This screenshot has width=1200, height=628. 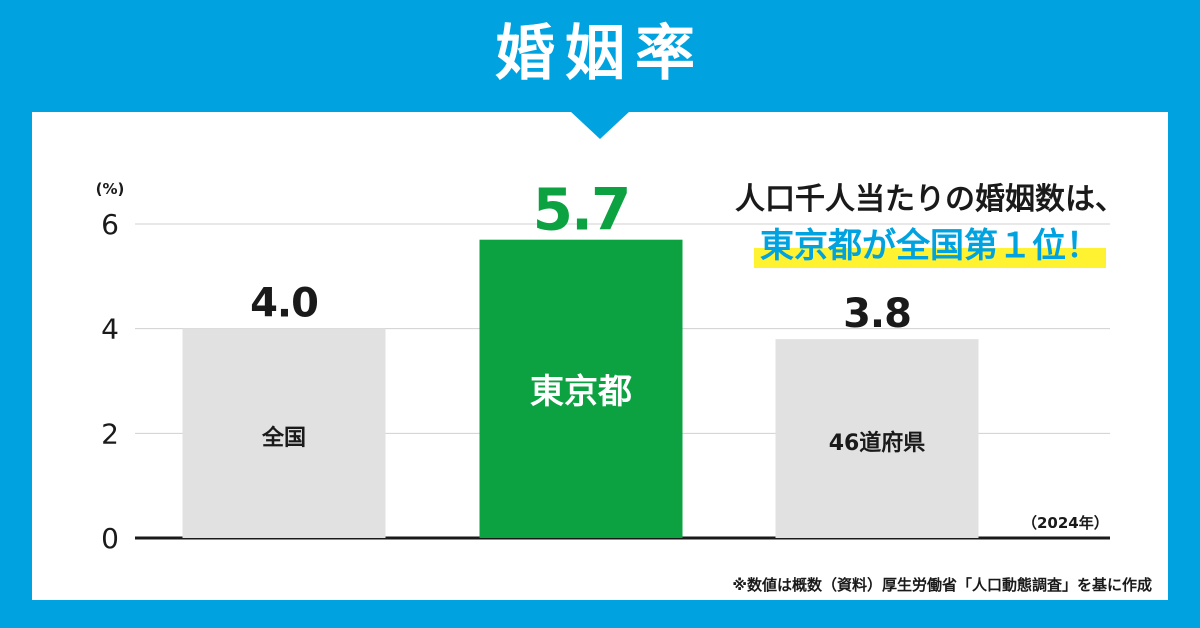 What do you see at coordinates (581, 392) in the screenshot?
I see `category-label-1: 東京都` at bounding box center [581, 392].